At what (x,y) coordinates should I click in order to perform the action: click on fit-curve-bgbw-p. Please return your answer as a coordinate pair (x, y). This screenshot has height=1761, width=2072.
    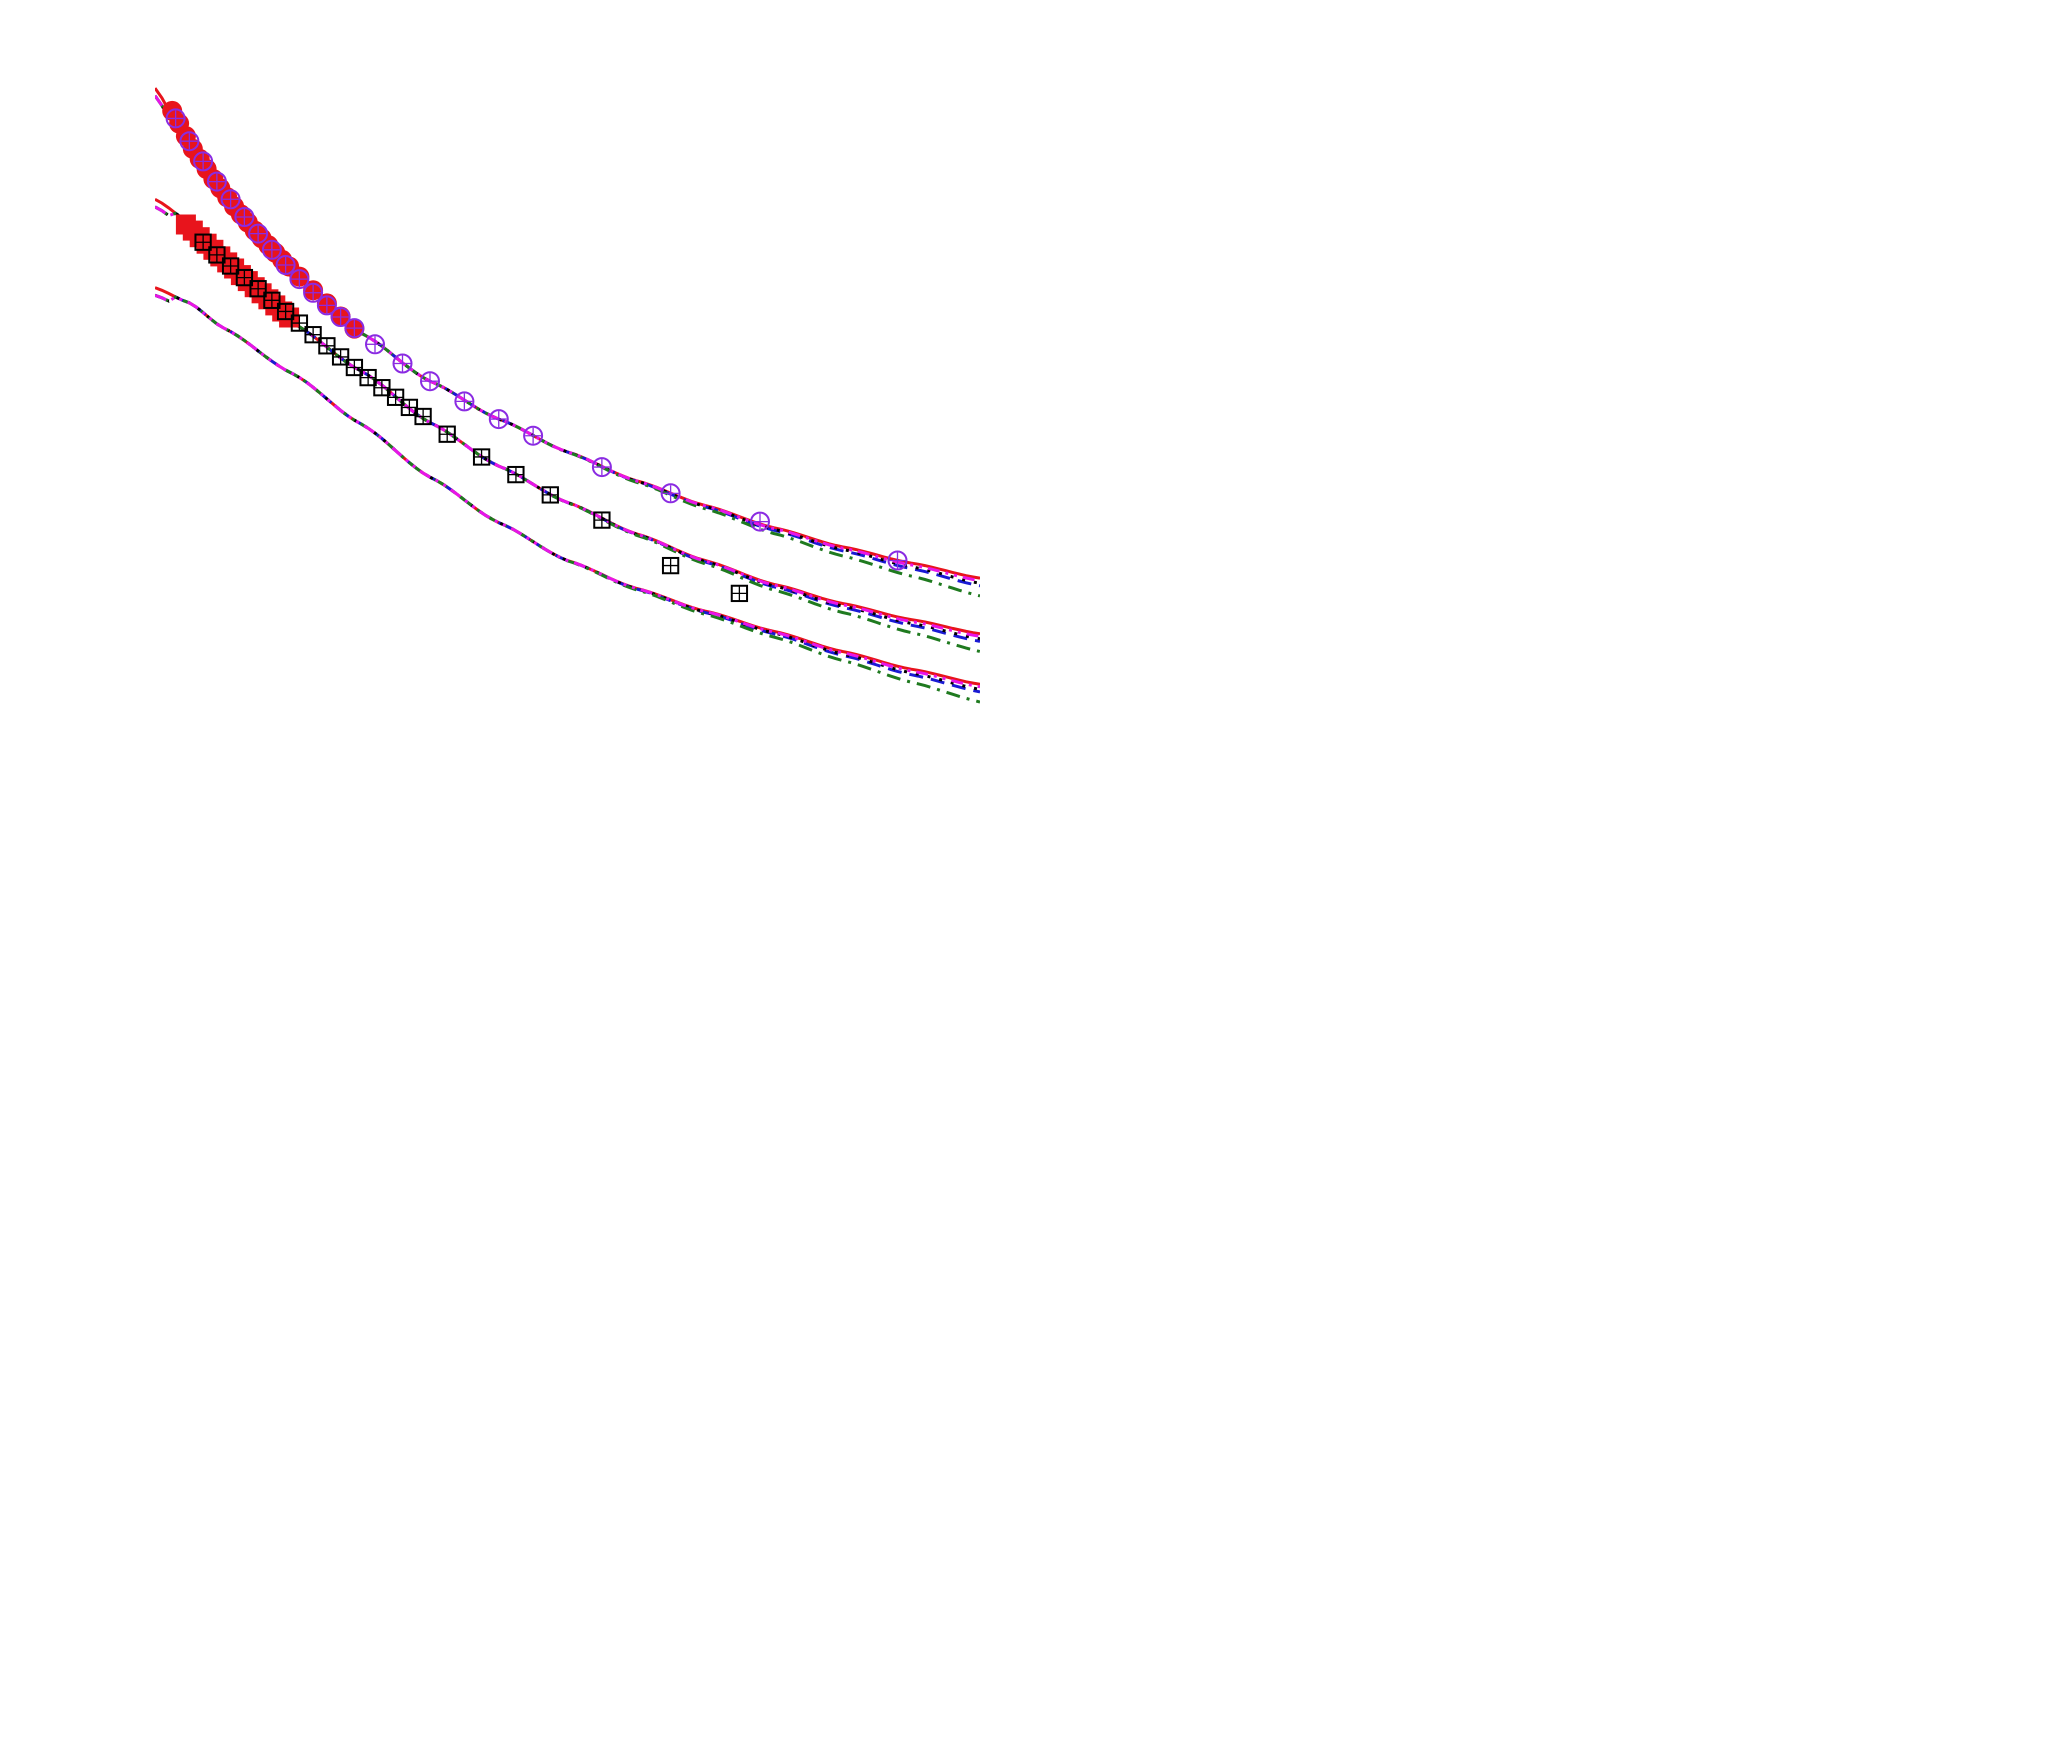
    Looking at the image, I should click on (567, 486).